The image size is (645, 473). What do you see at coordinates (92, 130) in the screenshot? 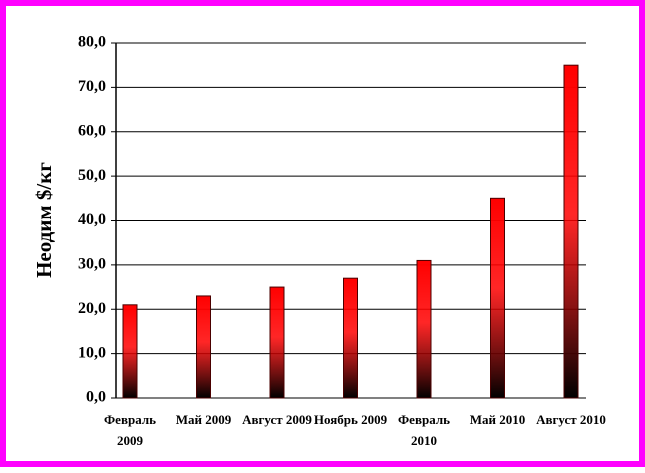
I see `y-tick-label: 60,0` at bounding box center [92, 130].